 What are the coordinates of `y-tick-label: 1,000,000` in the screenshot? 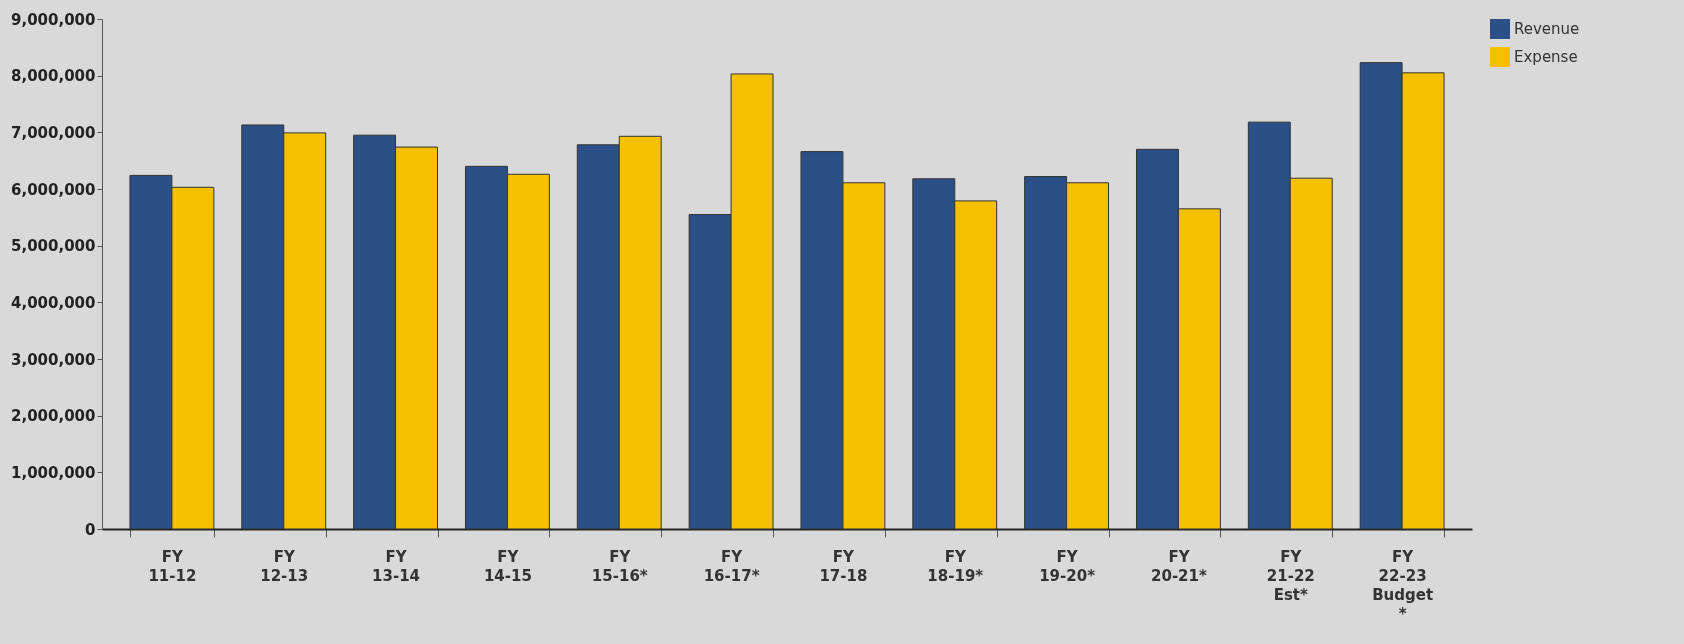 It's located at (53, 472).